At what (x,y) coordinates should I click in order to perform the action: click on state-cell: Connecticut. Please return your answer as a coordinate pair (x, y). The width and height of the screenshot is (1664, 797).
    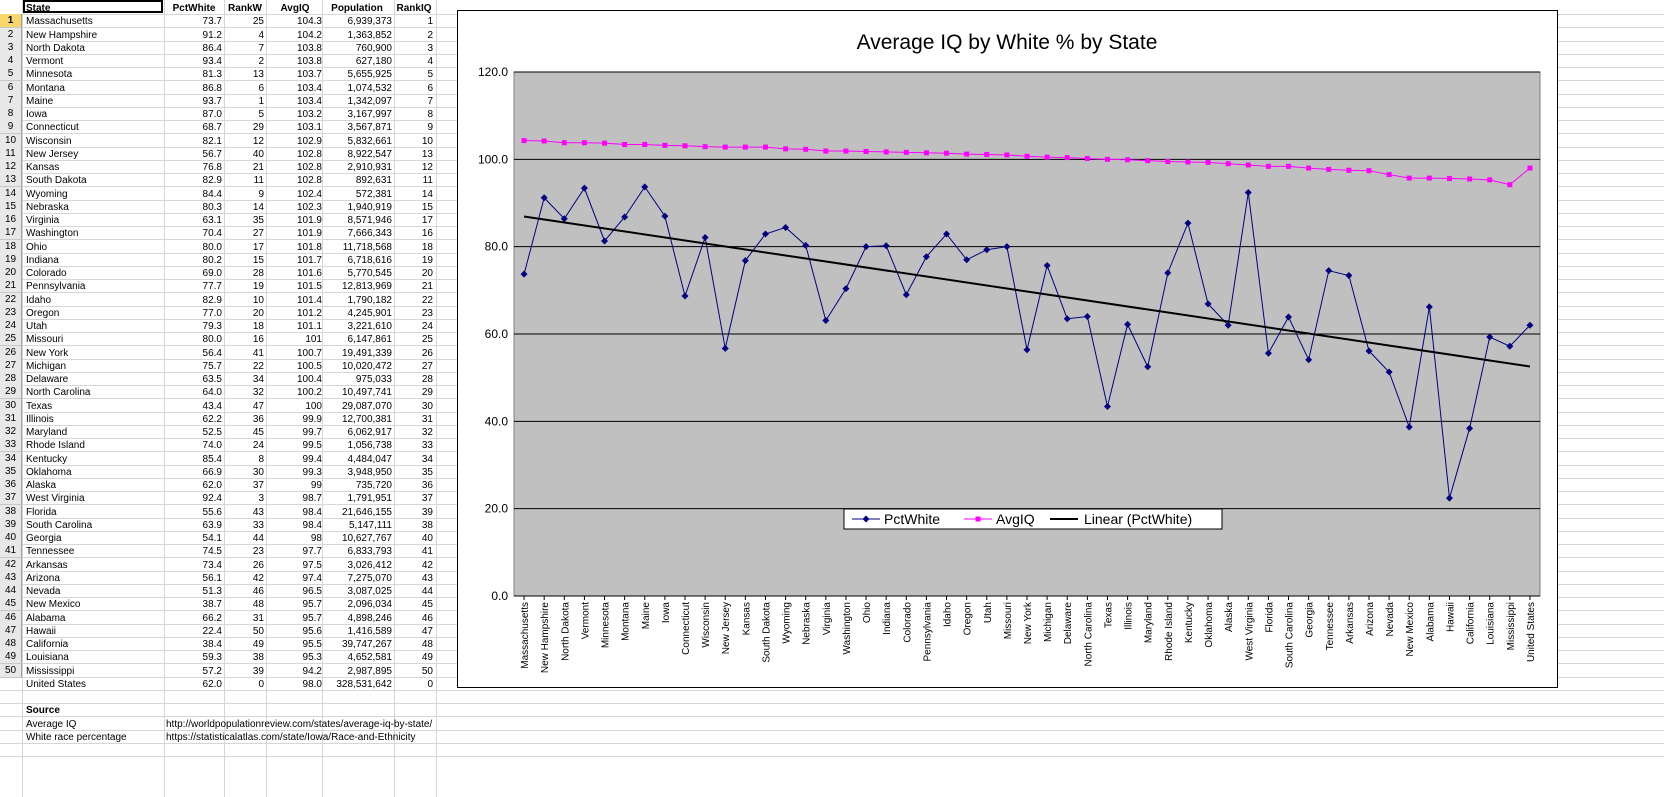
    Looking at the image, I should click on (52, 128).